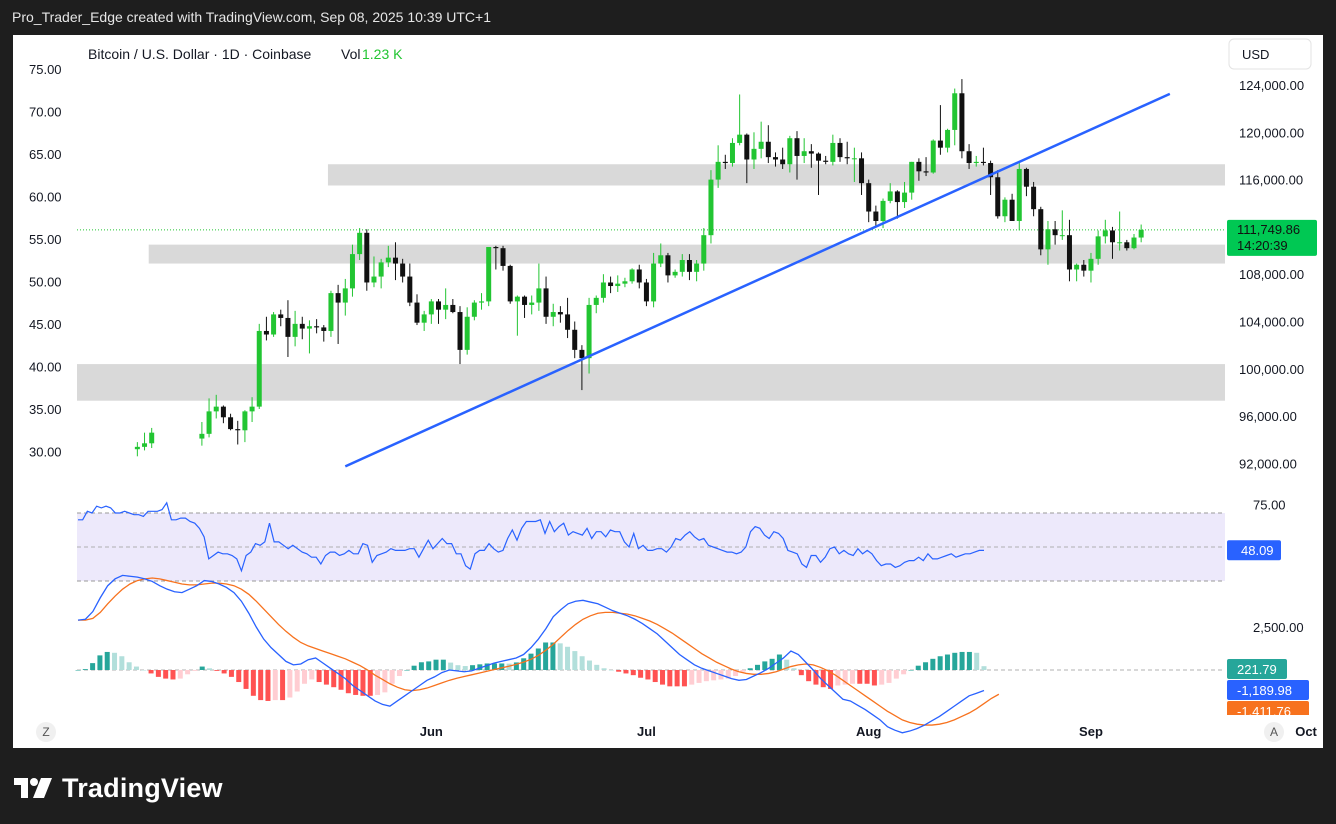 This screenshot has height=824, width=1336. Describe the element at coordinates (118, 788) in the screenshot. I see `brand: TradingView` at that location.